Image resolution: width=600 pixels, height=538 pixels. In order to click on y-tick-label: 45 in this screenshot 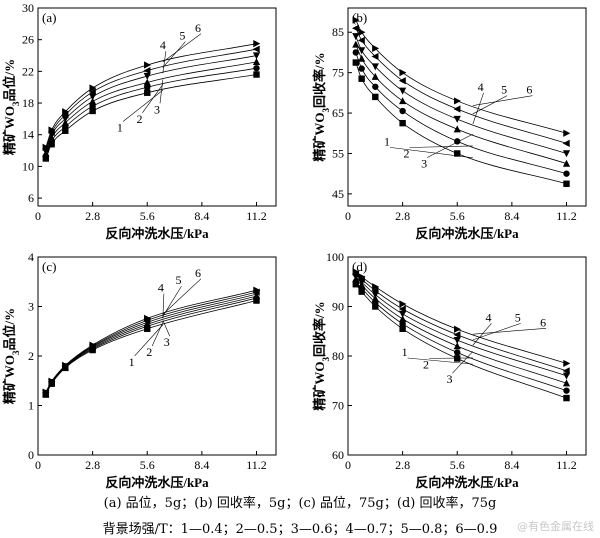, I will do `click(338, 194)`.